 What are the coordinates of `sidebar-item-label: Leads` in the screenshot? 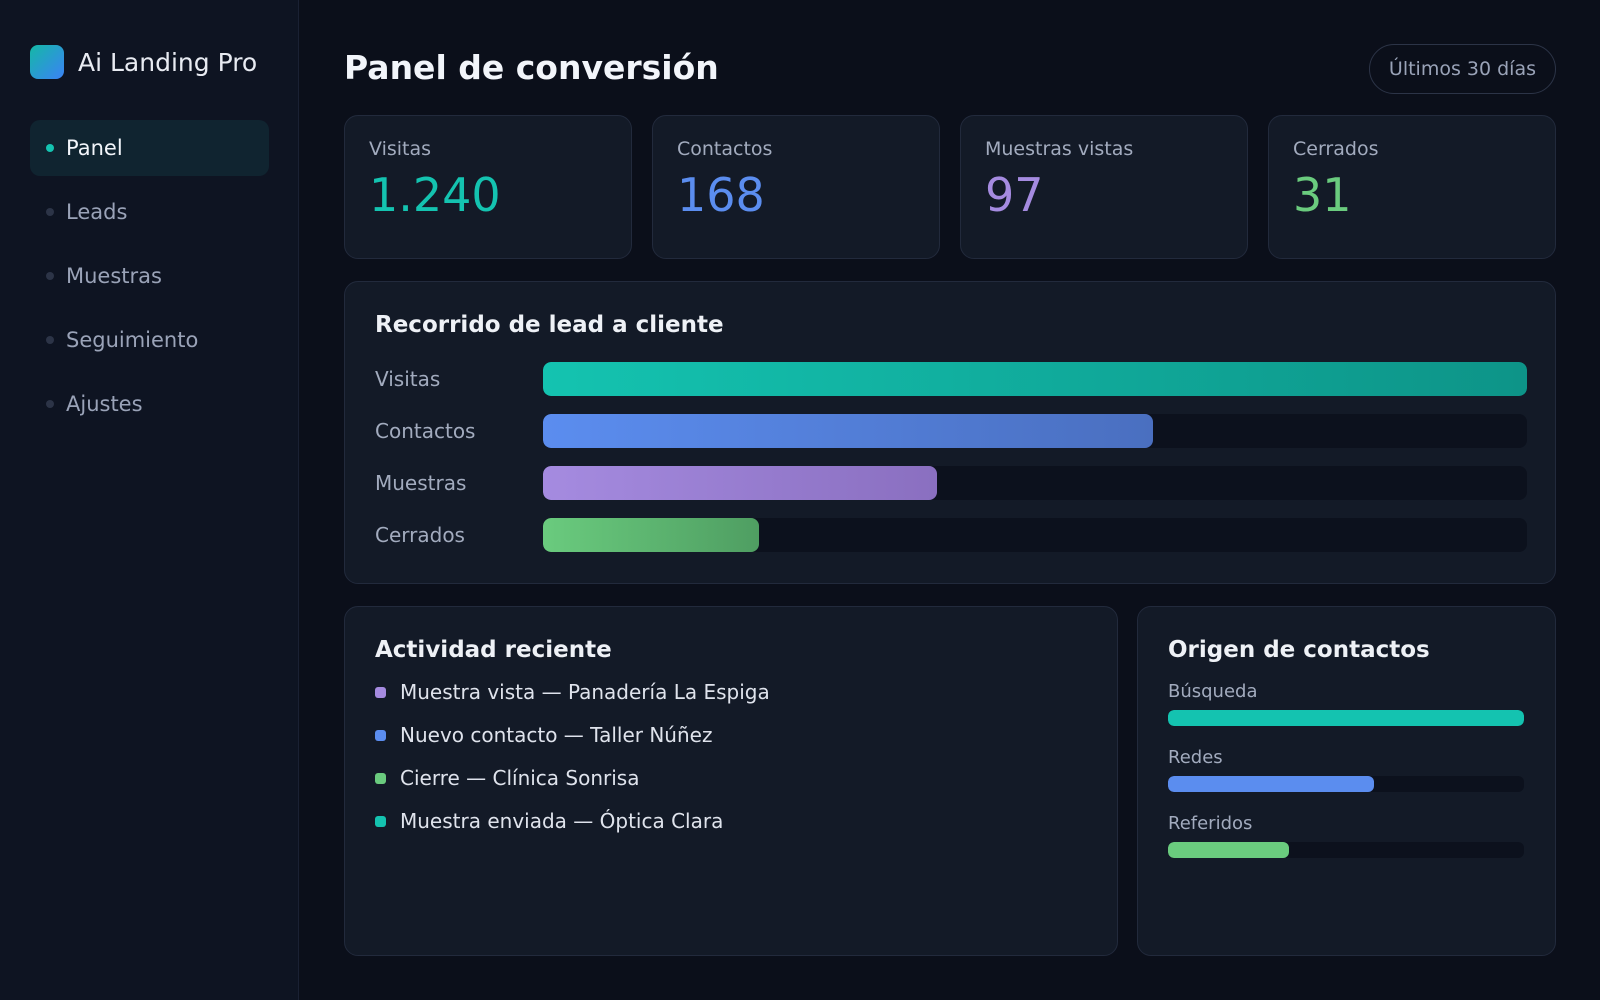 It's located at (97, 212).